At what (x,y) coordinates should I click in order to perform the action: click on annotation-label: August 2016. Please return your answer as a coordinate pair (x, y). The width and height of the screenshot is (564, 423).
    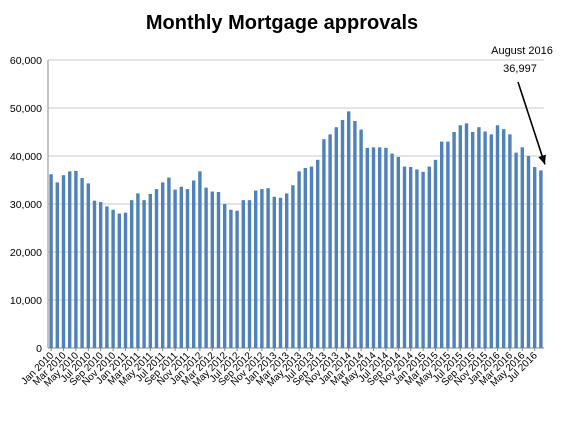
    Looking at the image, I should click on (522, 51).